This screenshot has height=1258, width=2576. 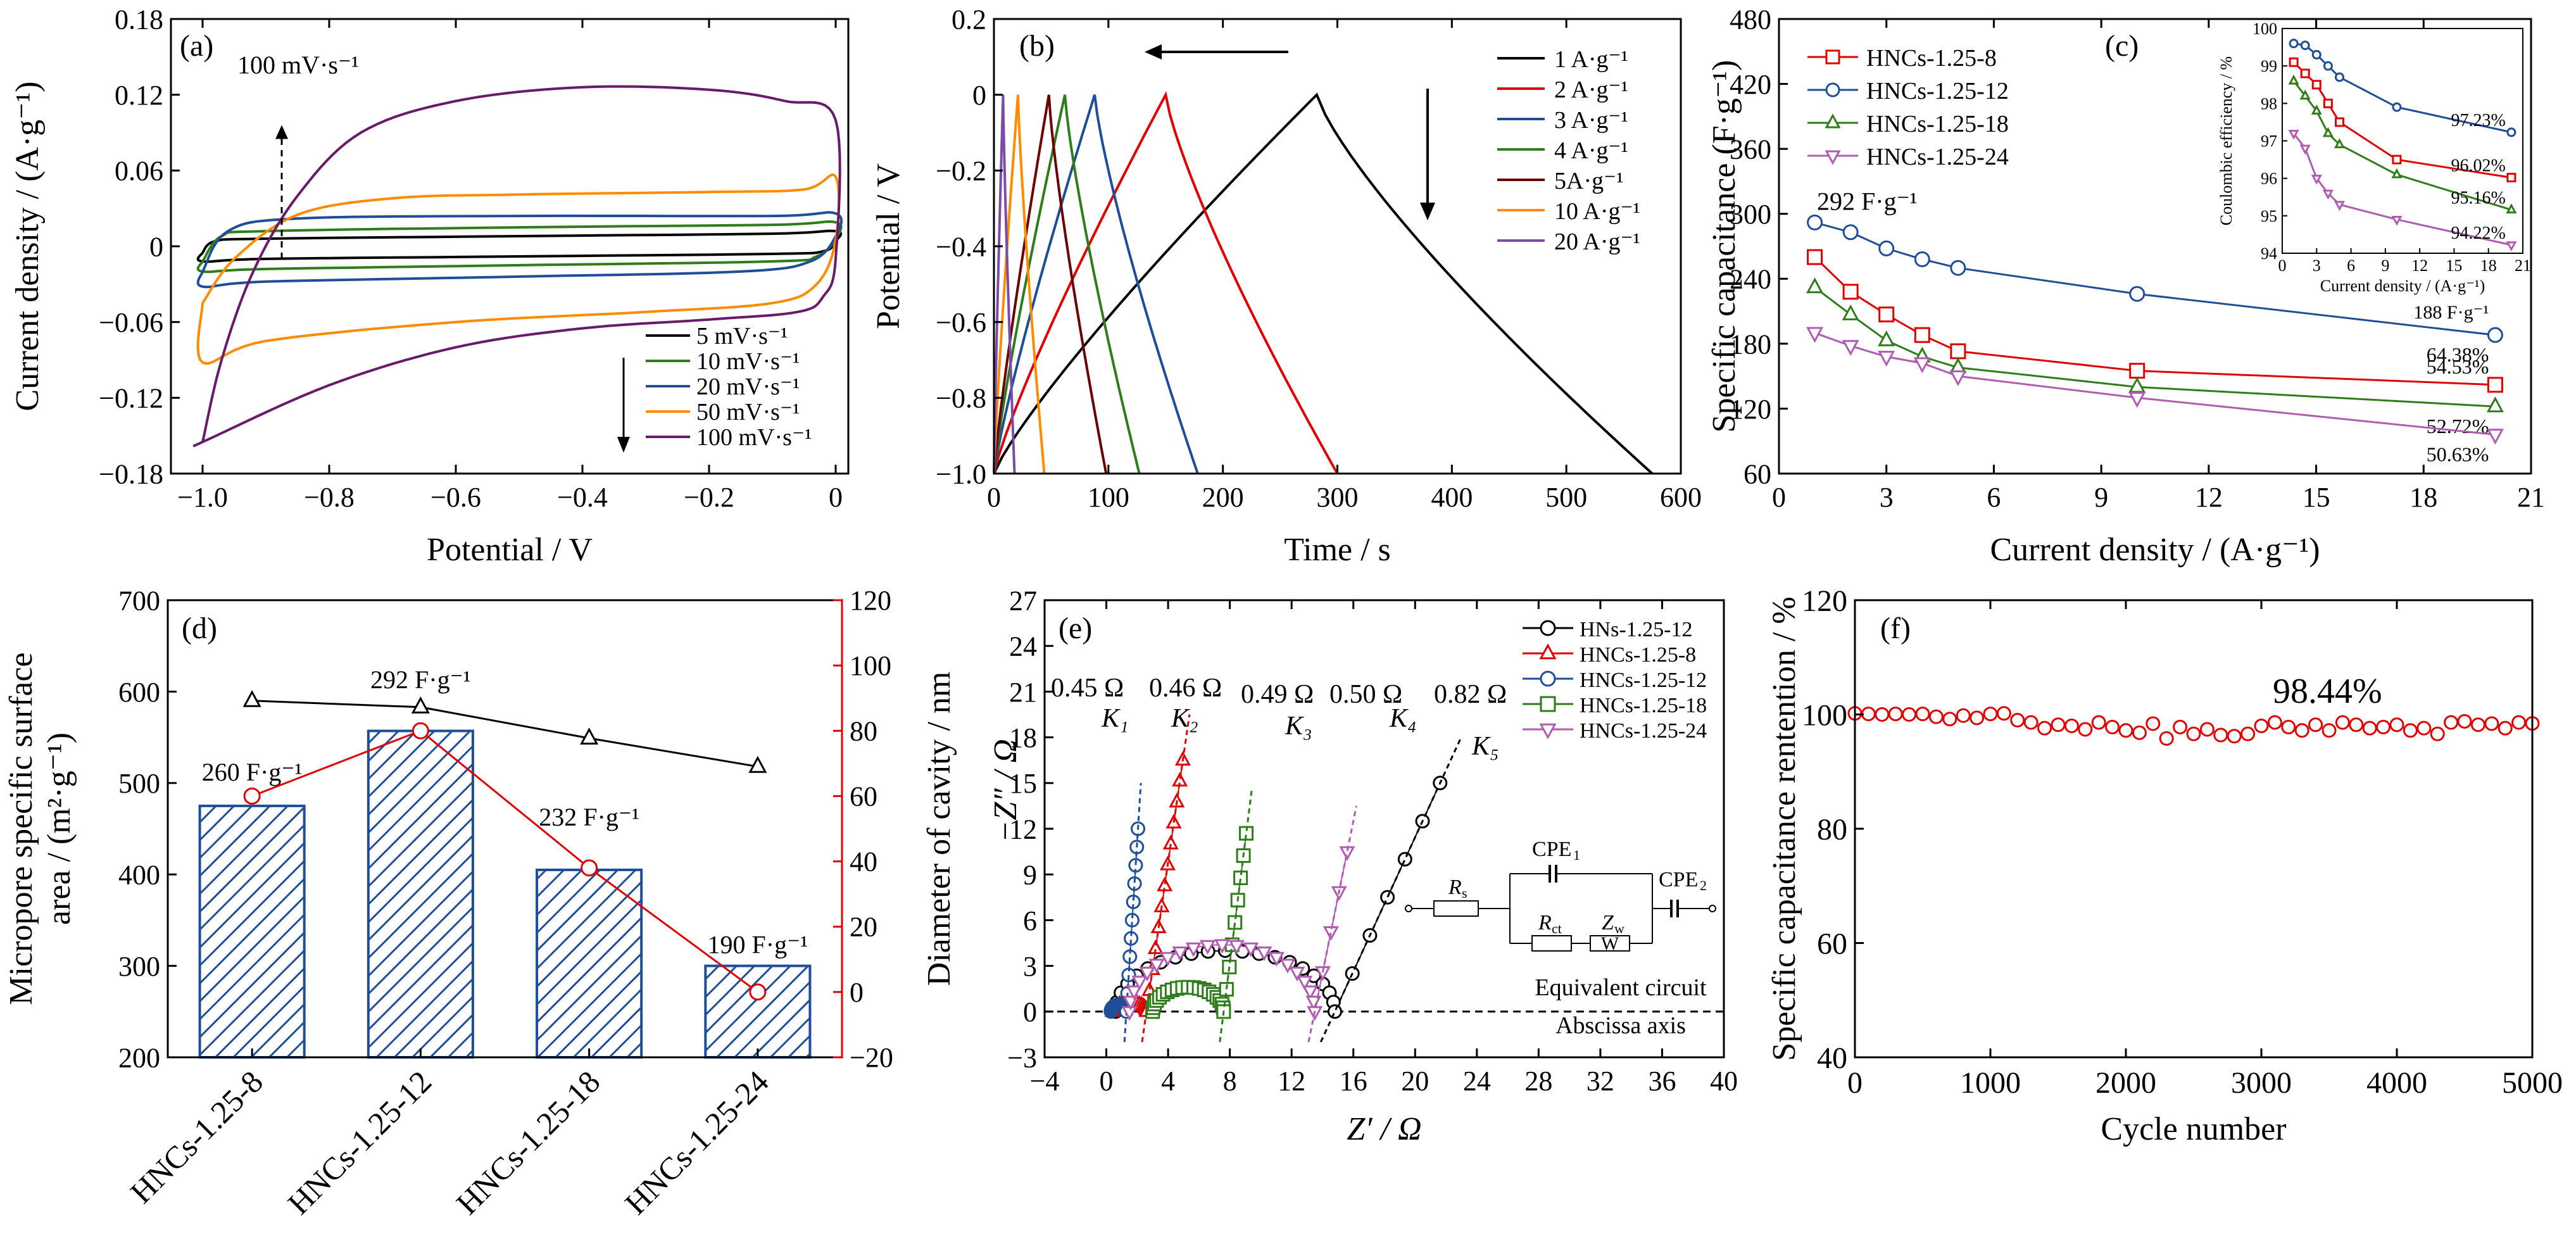 I want to click on category-label: HNCs-1.25-18, so click(x=528, y=1142).